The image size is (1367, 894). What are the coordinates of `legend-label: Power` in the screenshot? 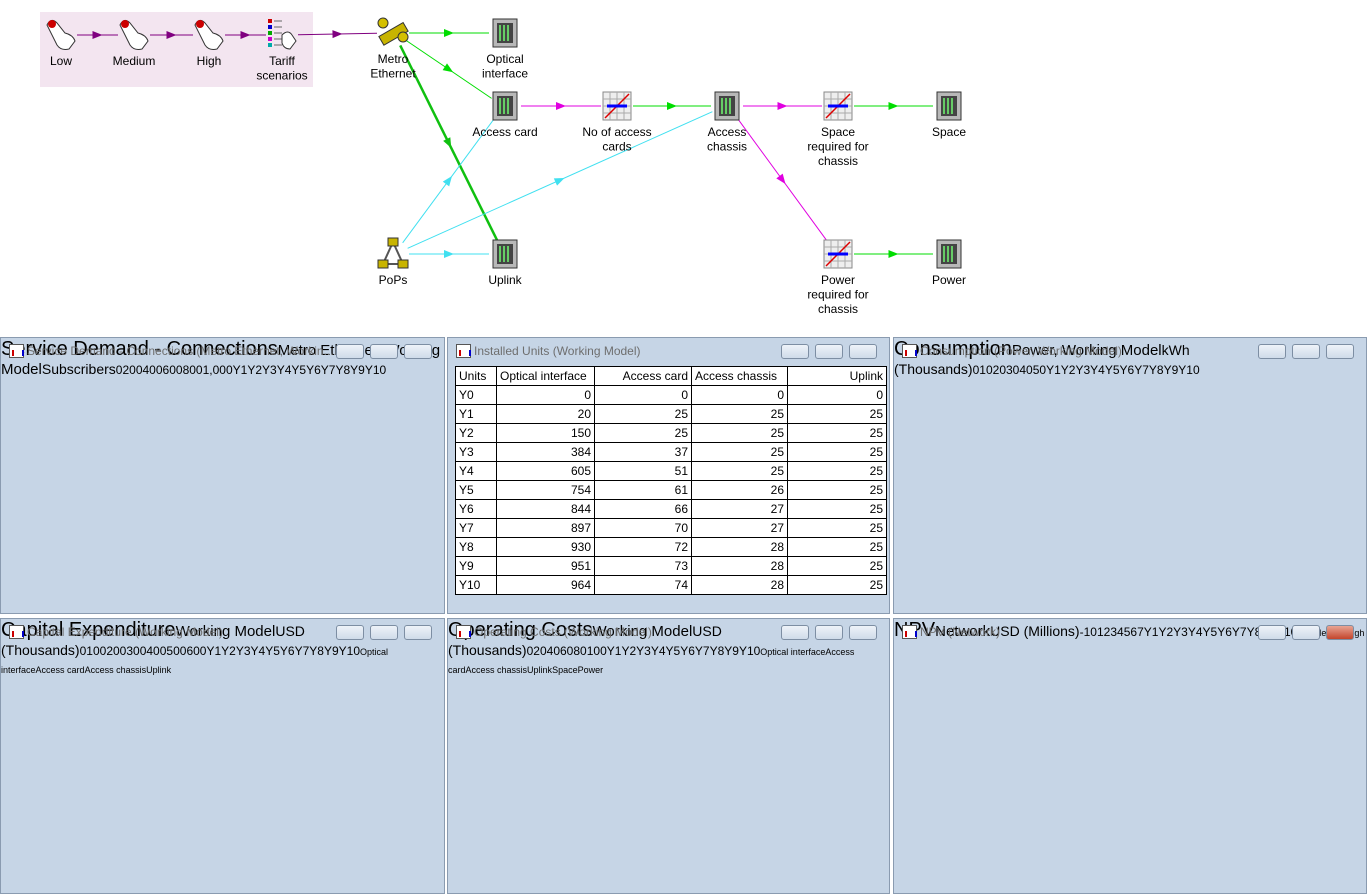 It's located at (590, 670).